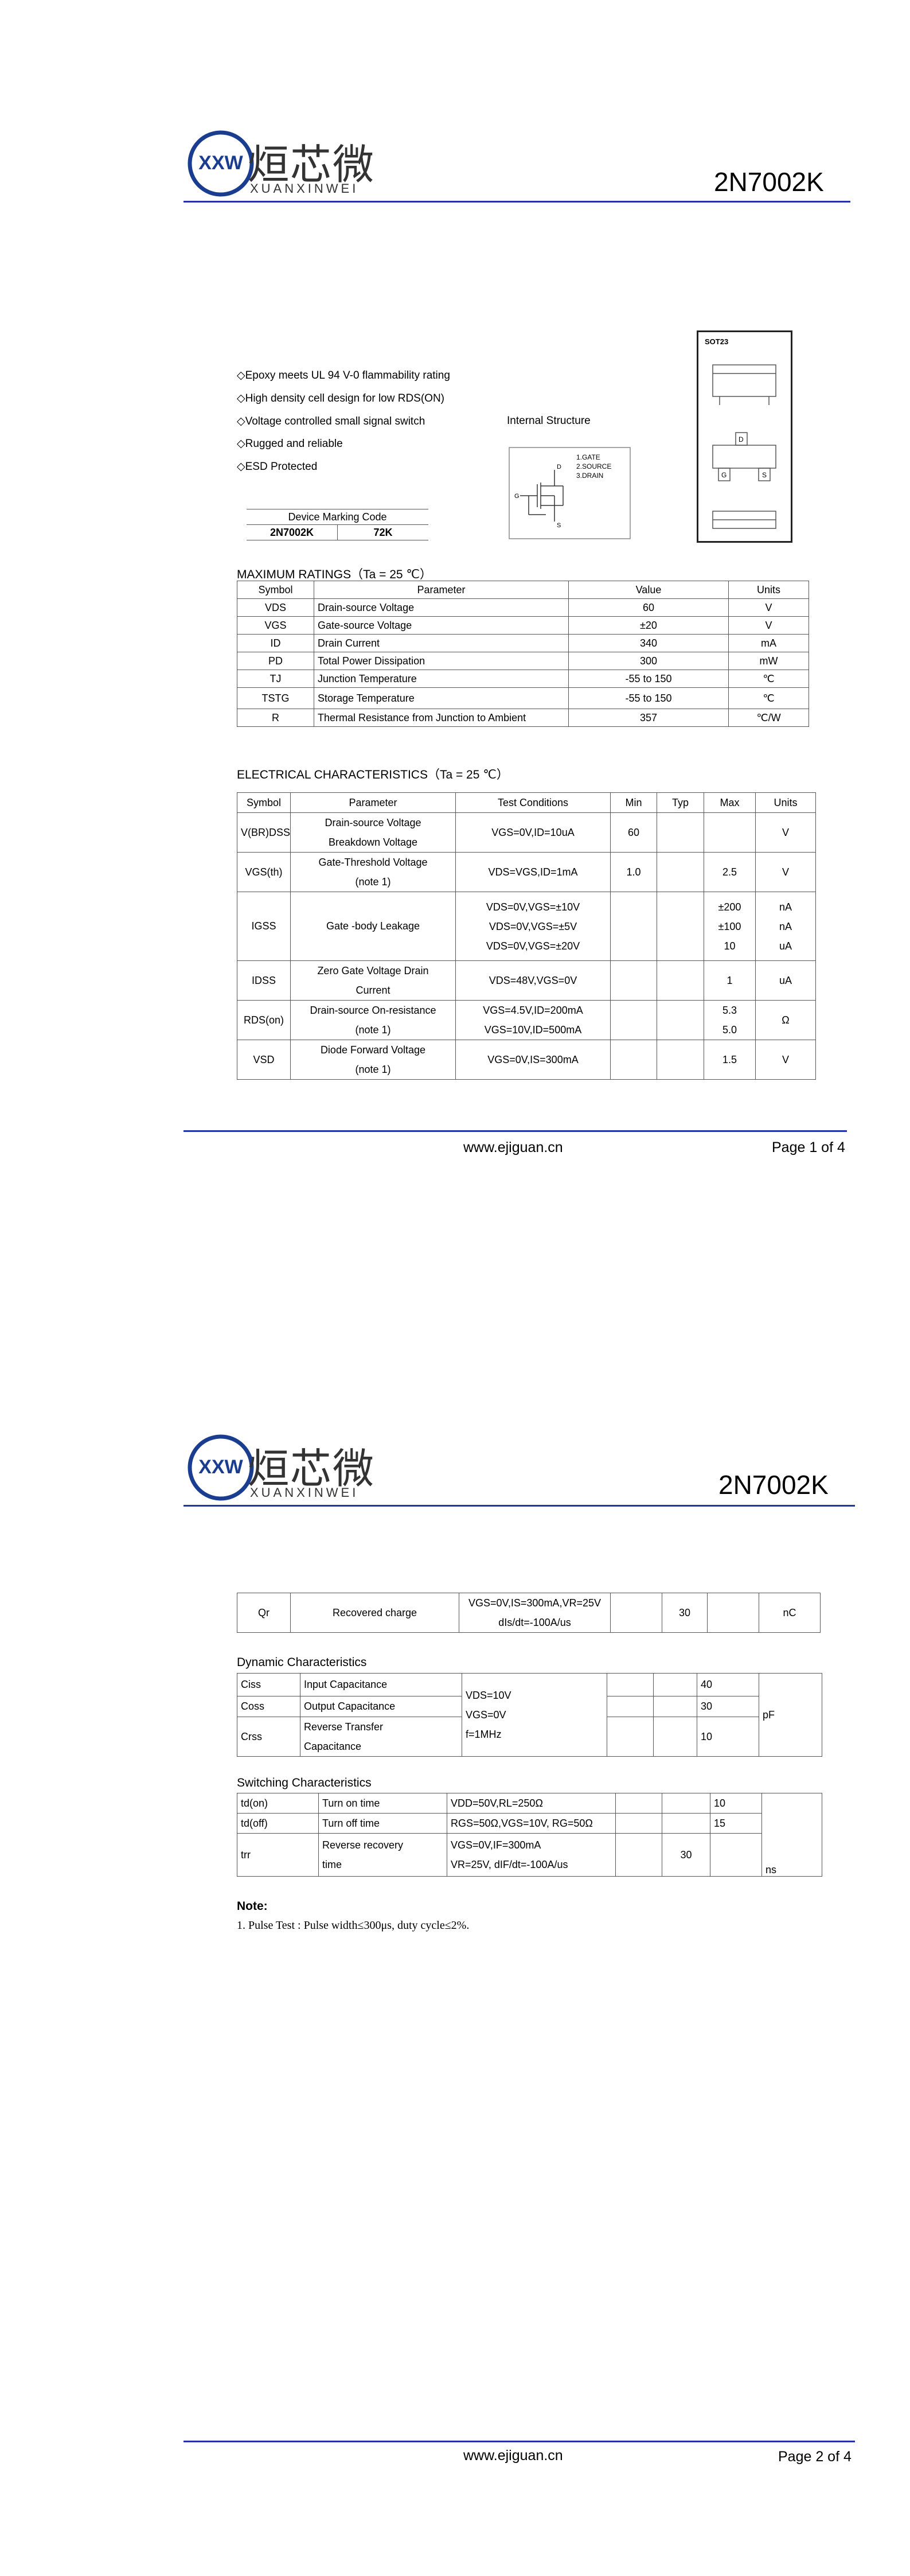 This screenshot has height=2576, width=910. I want to click on table-row: Crss Reverse Transfer Capacitance 10, so click(529, 1737).